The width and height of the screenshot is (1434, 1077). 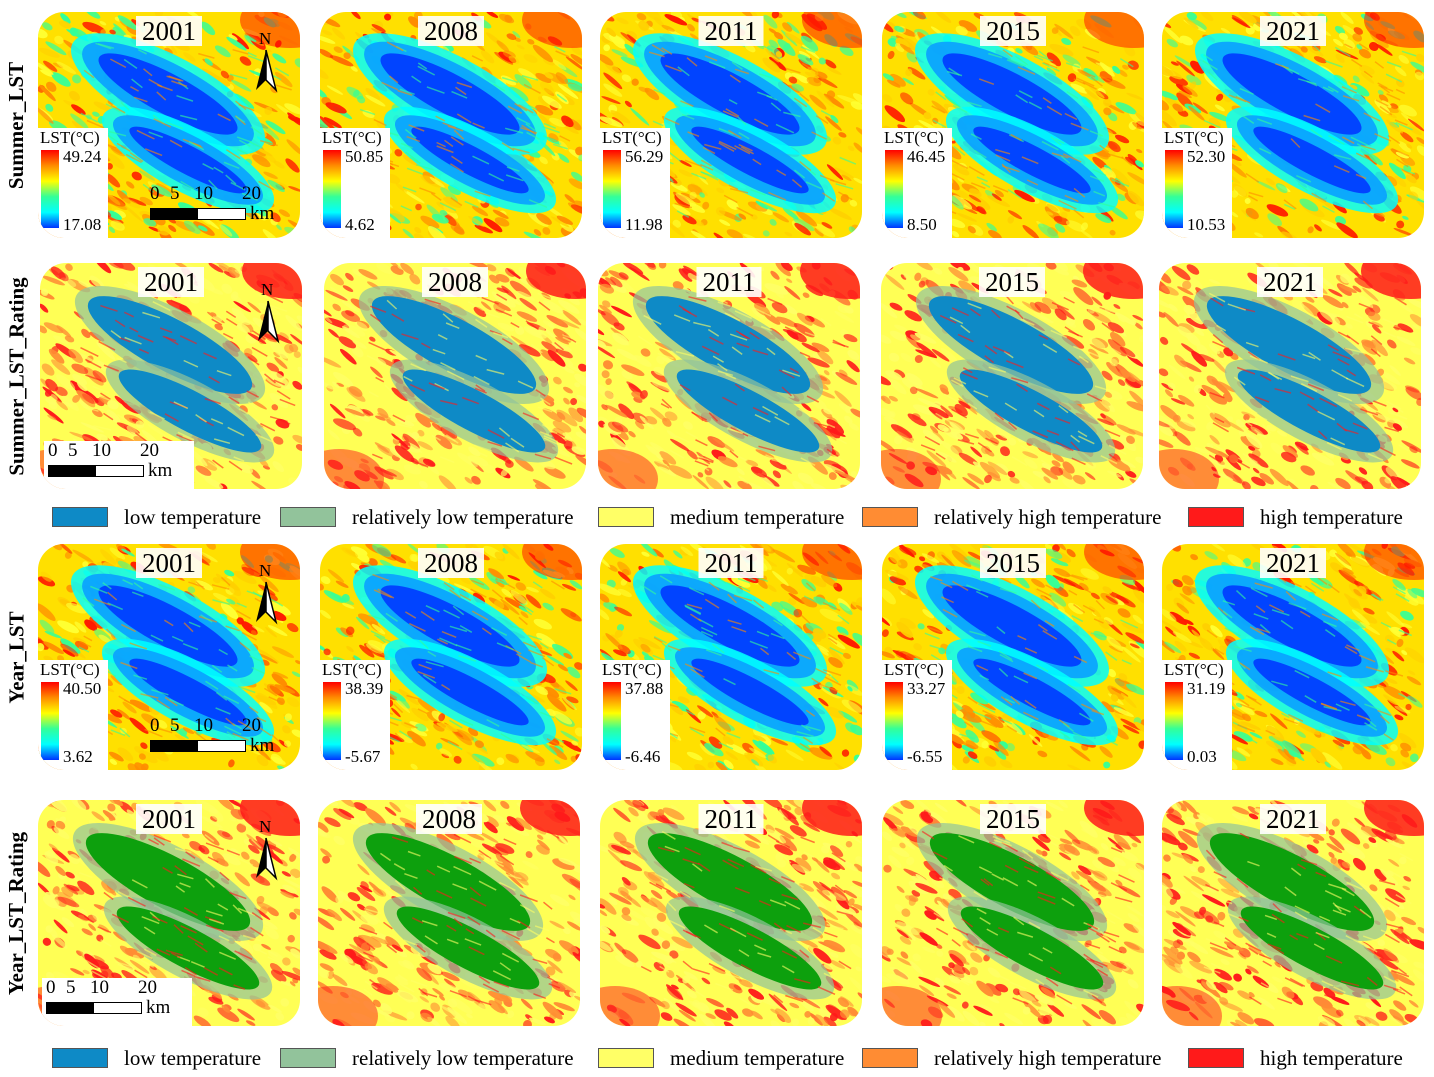 What do you see at coordinates (731, 657) in the screenshot?
I see `map-panel: 2011 LST(°C) 37.88 -6.46` at bounding box center [731, 657].